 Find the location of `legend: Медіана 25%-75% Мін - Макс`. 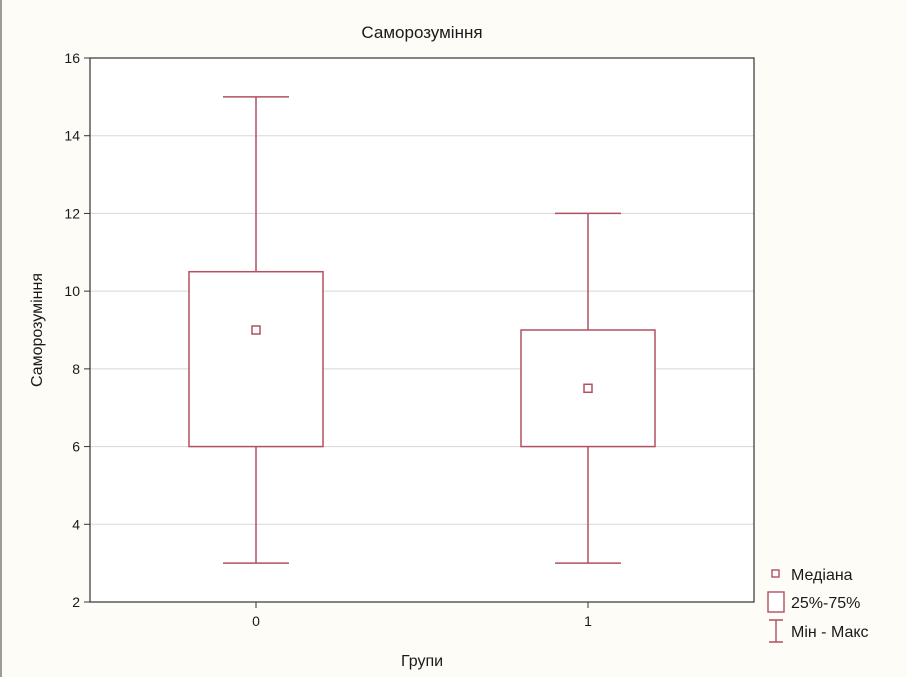

legend: Медіана 25%-75% Мін - Макс is located at coordinates (818, 605).